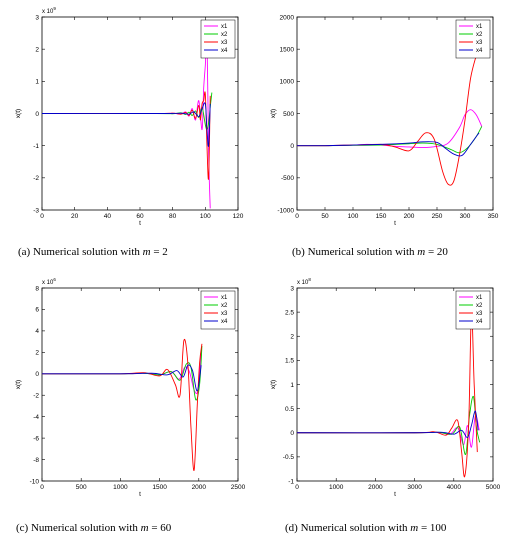 This screenshot has width=510, height=542. Describe the element at coordinates (366, 528) in the screenshot. I see `caption-d: (d) Numerical solution with m = 100` at that location.